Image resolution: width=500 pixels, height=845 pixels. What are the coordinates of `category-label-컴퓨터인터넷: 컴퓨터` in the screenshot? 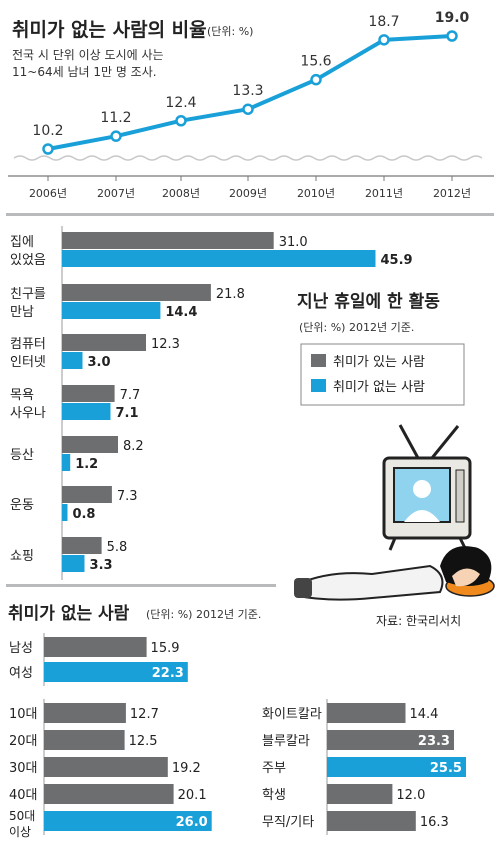 It's located at (28, 344).